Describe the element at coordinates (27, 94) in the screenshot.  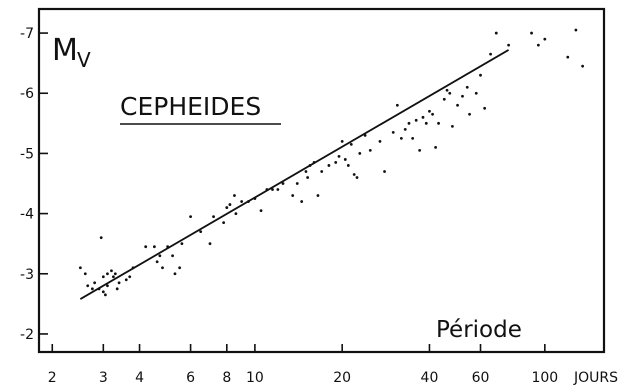
I see `y-tick-label: -6` at that location.